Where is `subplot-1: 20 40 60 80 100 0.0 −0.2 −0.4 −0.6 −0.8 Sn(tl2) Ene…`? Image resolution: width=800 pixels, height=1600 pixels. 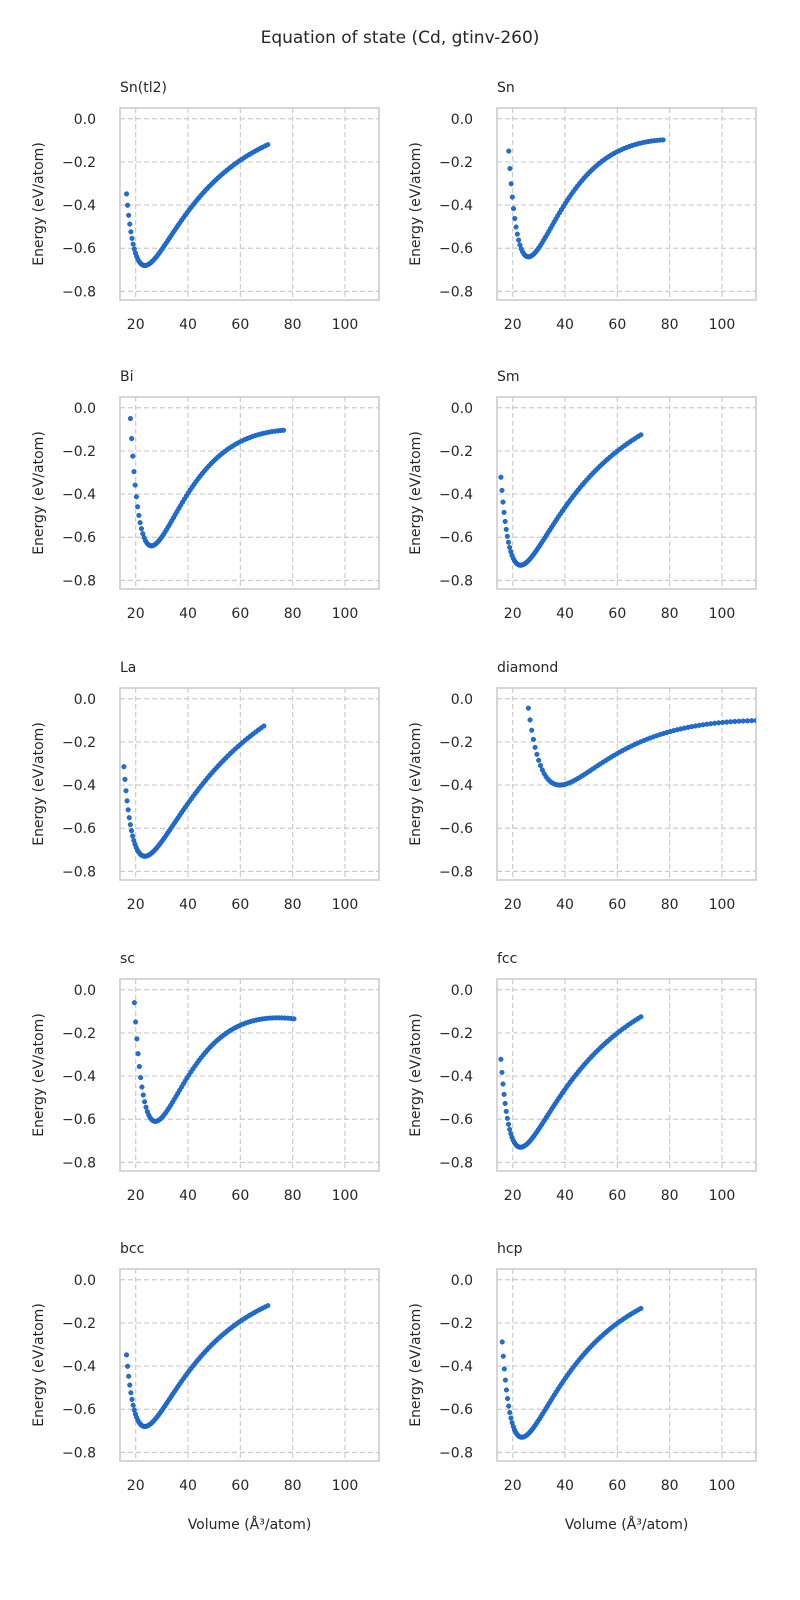
subplot-1: 20 40 60 80 100 0.0 −0.2 −0.4 −0.6 −0.8 Sn(tl2) Ene… is located at coordinates (205, 206).